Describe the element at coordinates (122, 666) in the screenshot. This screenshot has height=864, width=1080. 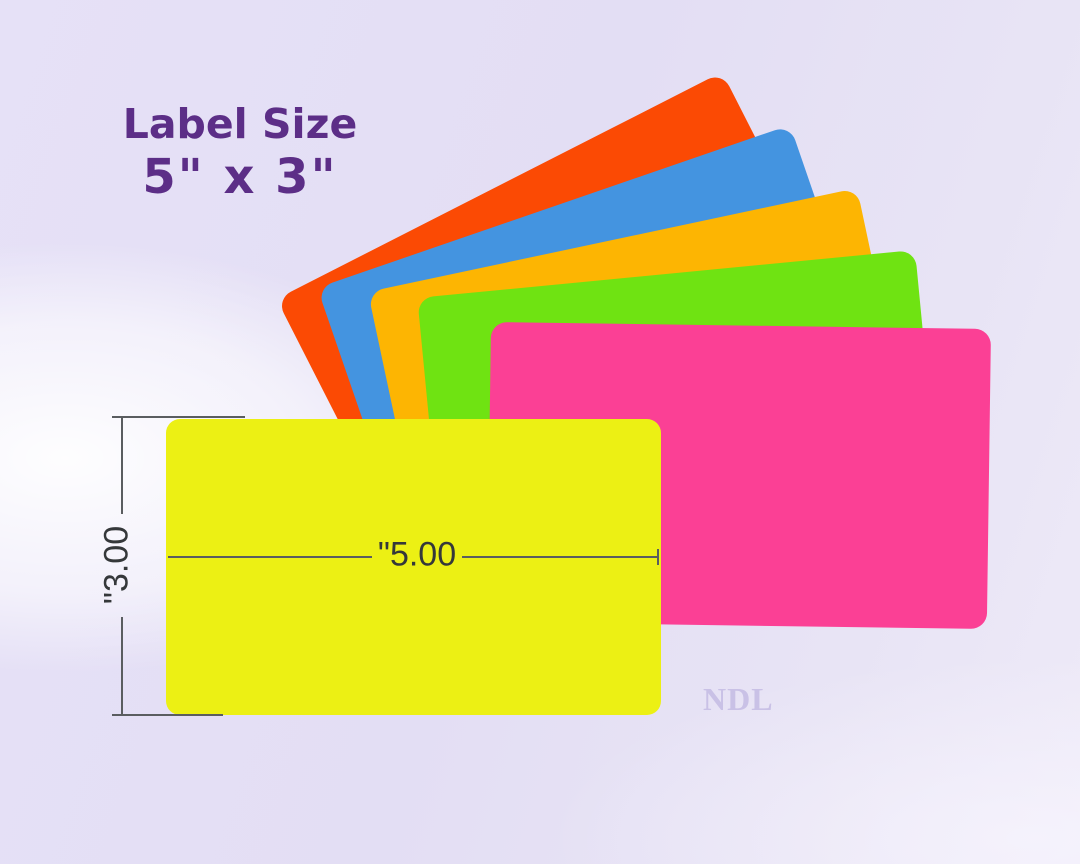
I see `dimension-line-vertical-lower` at that location.